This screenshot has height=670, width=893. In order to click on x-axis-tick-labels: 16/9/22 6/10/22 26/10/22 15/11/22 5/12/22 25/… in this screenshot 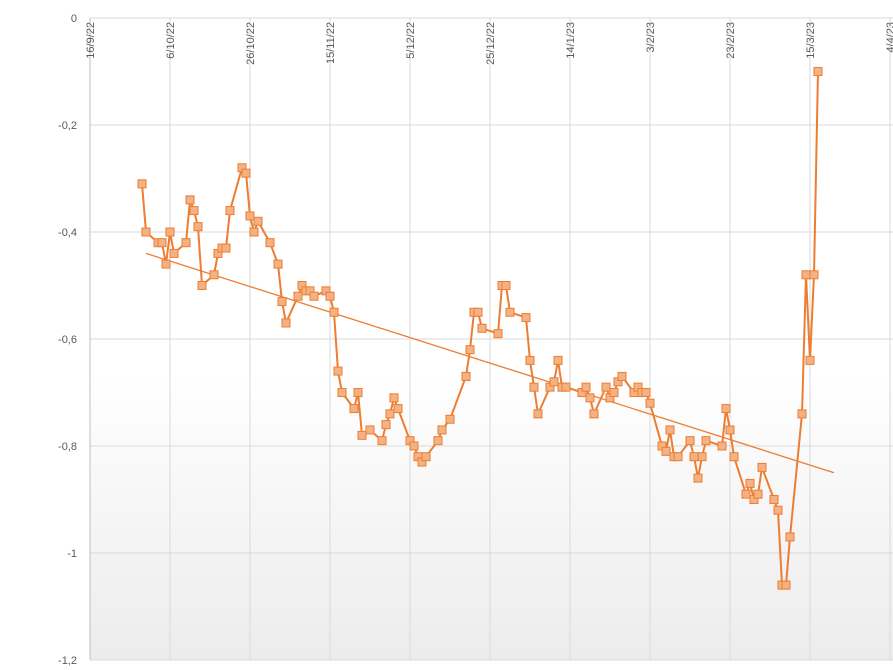, I will do `click(489, 43)`.